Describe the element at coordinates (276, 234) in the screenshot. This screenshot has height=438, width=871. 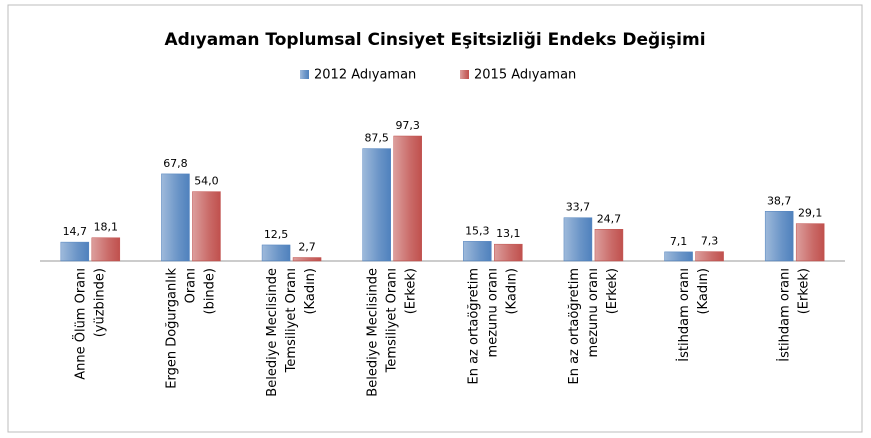
I see `value-label: 12,5` at that location.